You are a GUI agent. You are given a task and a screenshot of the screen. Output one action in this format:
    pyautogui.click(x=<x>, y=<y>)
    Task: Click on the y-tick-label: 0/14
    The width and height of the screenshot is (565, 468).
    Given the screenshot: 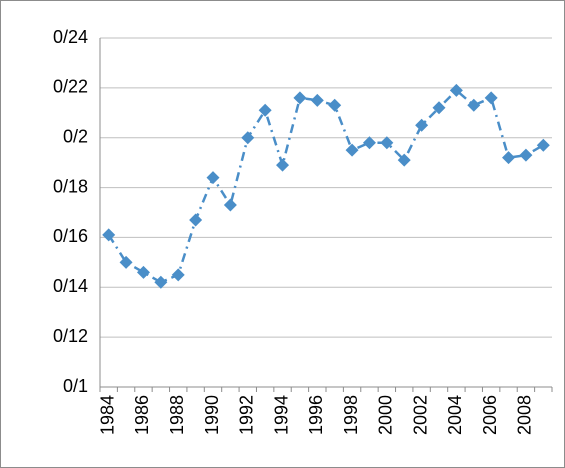 What is the action you would take?
    pyautogui.click(x=70, y=286)
    